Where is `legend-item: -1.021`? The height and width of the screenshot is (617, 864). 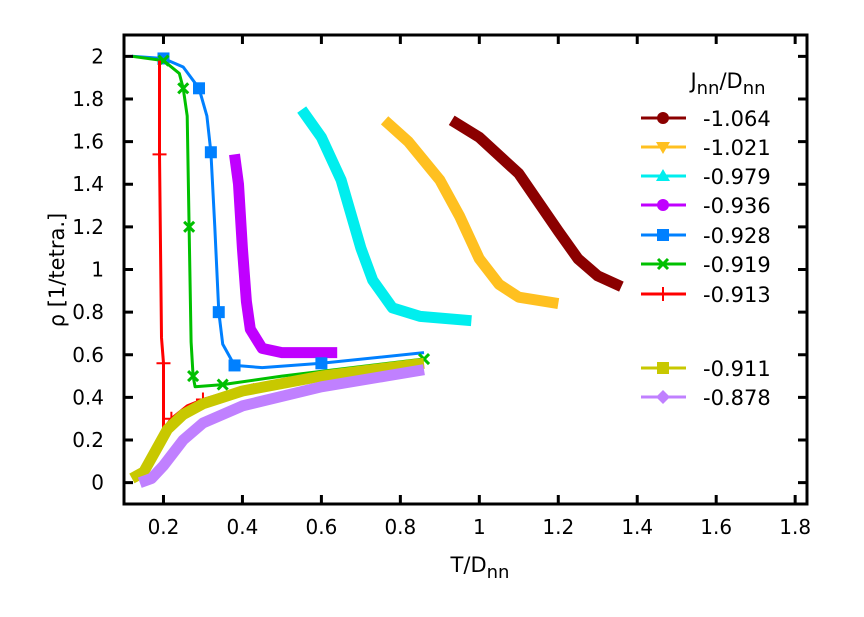
legend-item: -1.021 is located at coordinates (706, 148).